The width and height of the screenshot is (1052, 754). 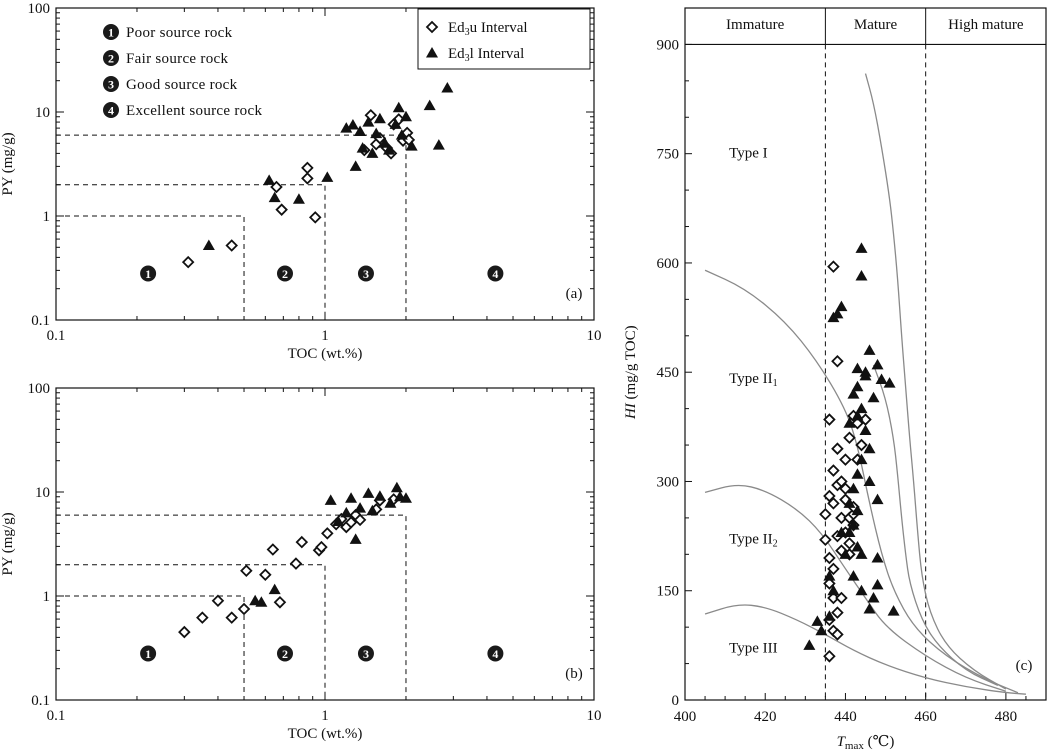 What do you see at coordinates (42, 493) in the screenshot?
I see `panel-b-y-tick-label: 10` at bounding box center [42, 493].